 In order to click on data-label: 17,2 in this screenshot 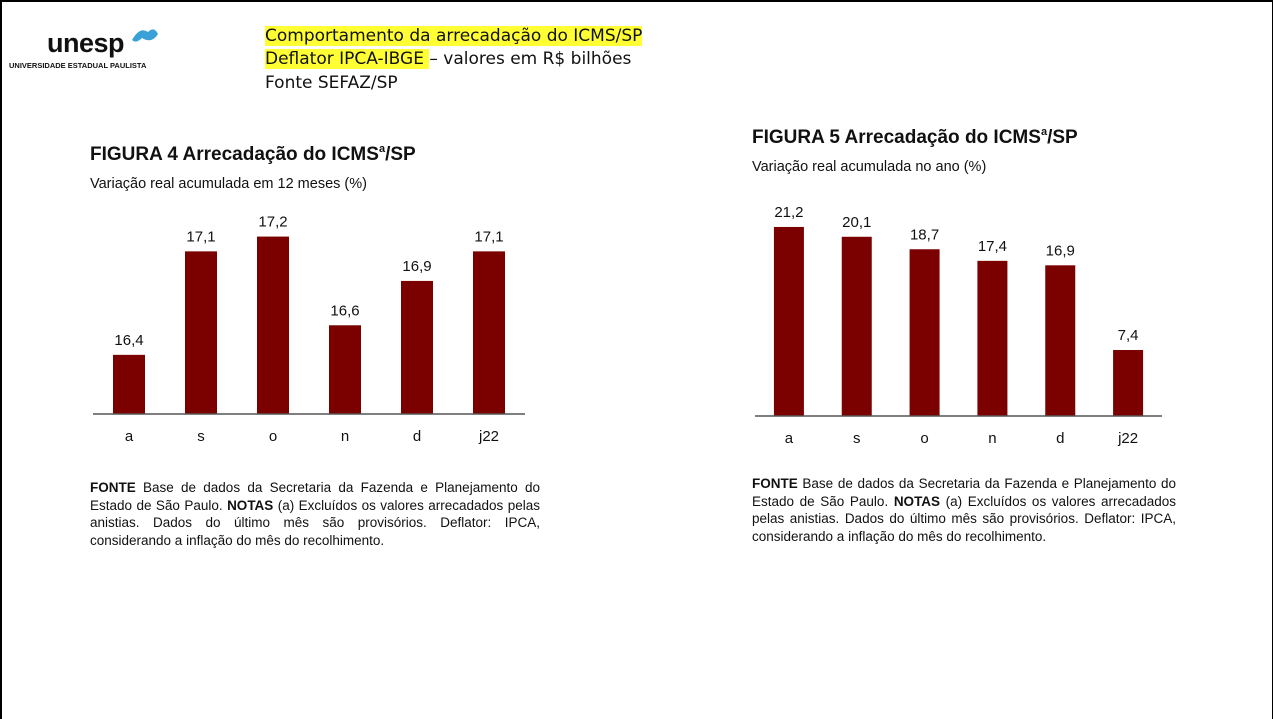, I will do `click(272, 222)`.